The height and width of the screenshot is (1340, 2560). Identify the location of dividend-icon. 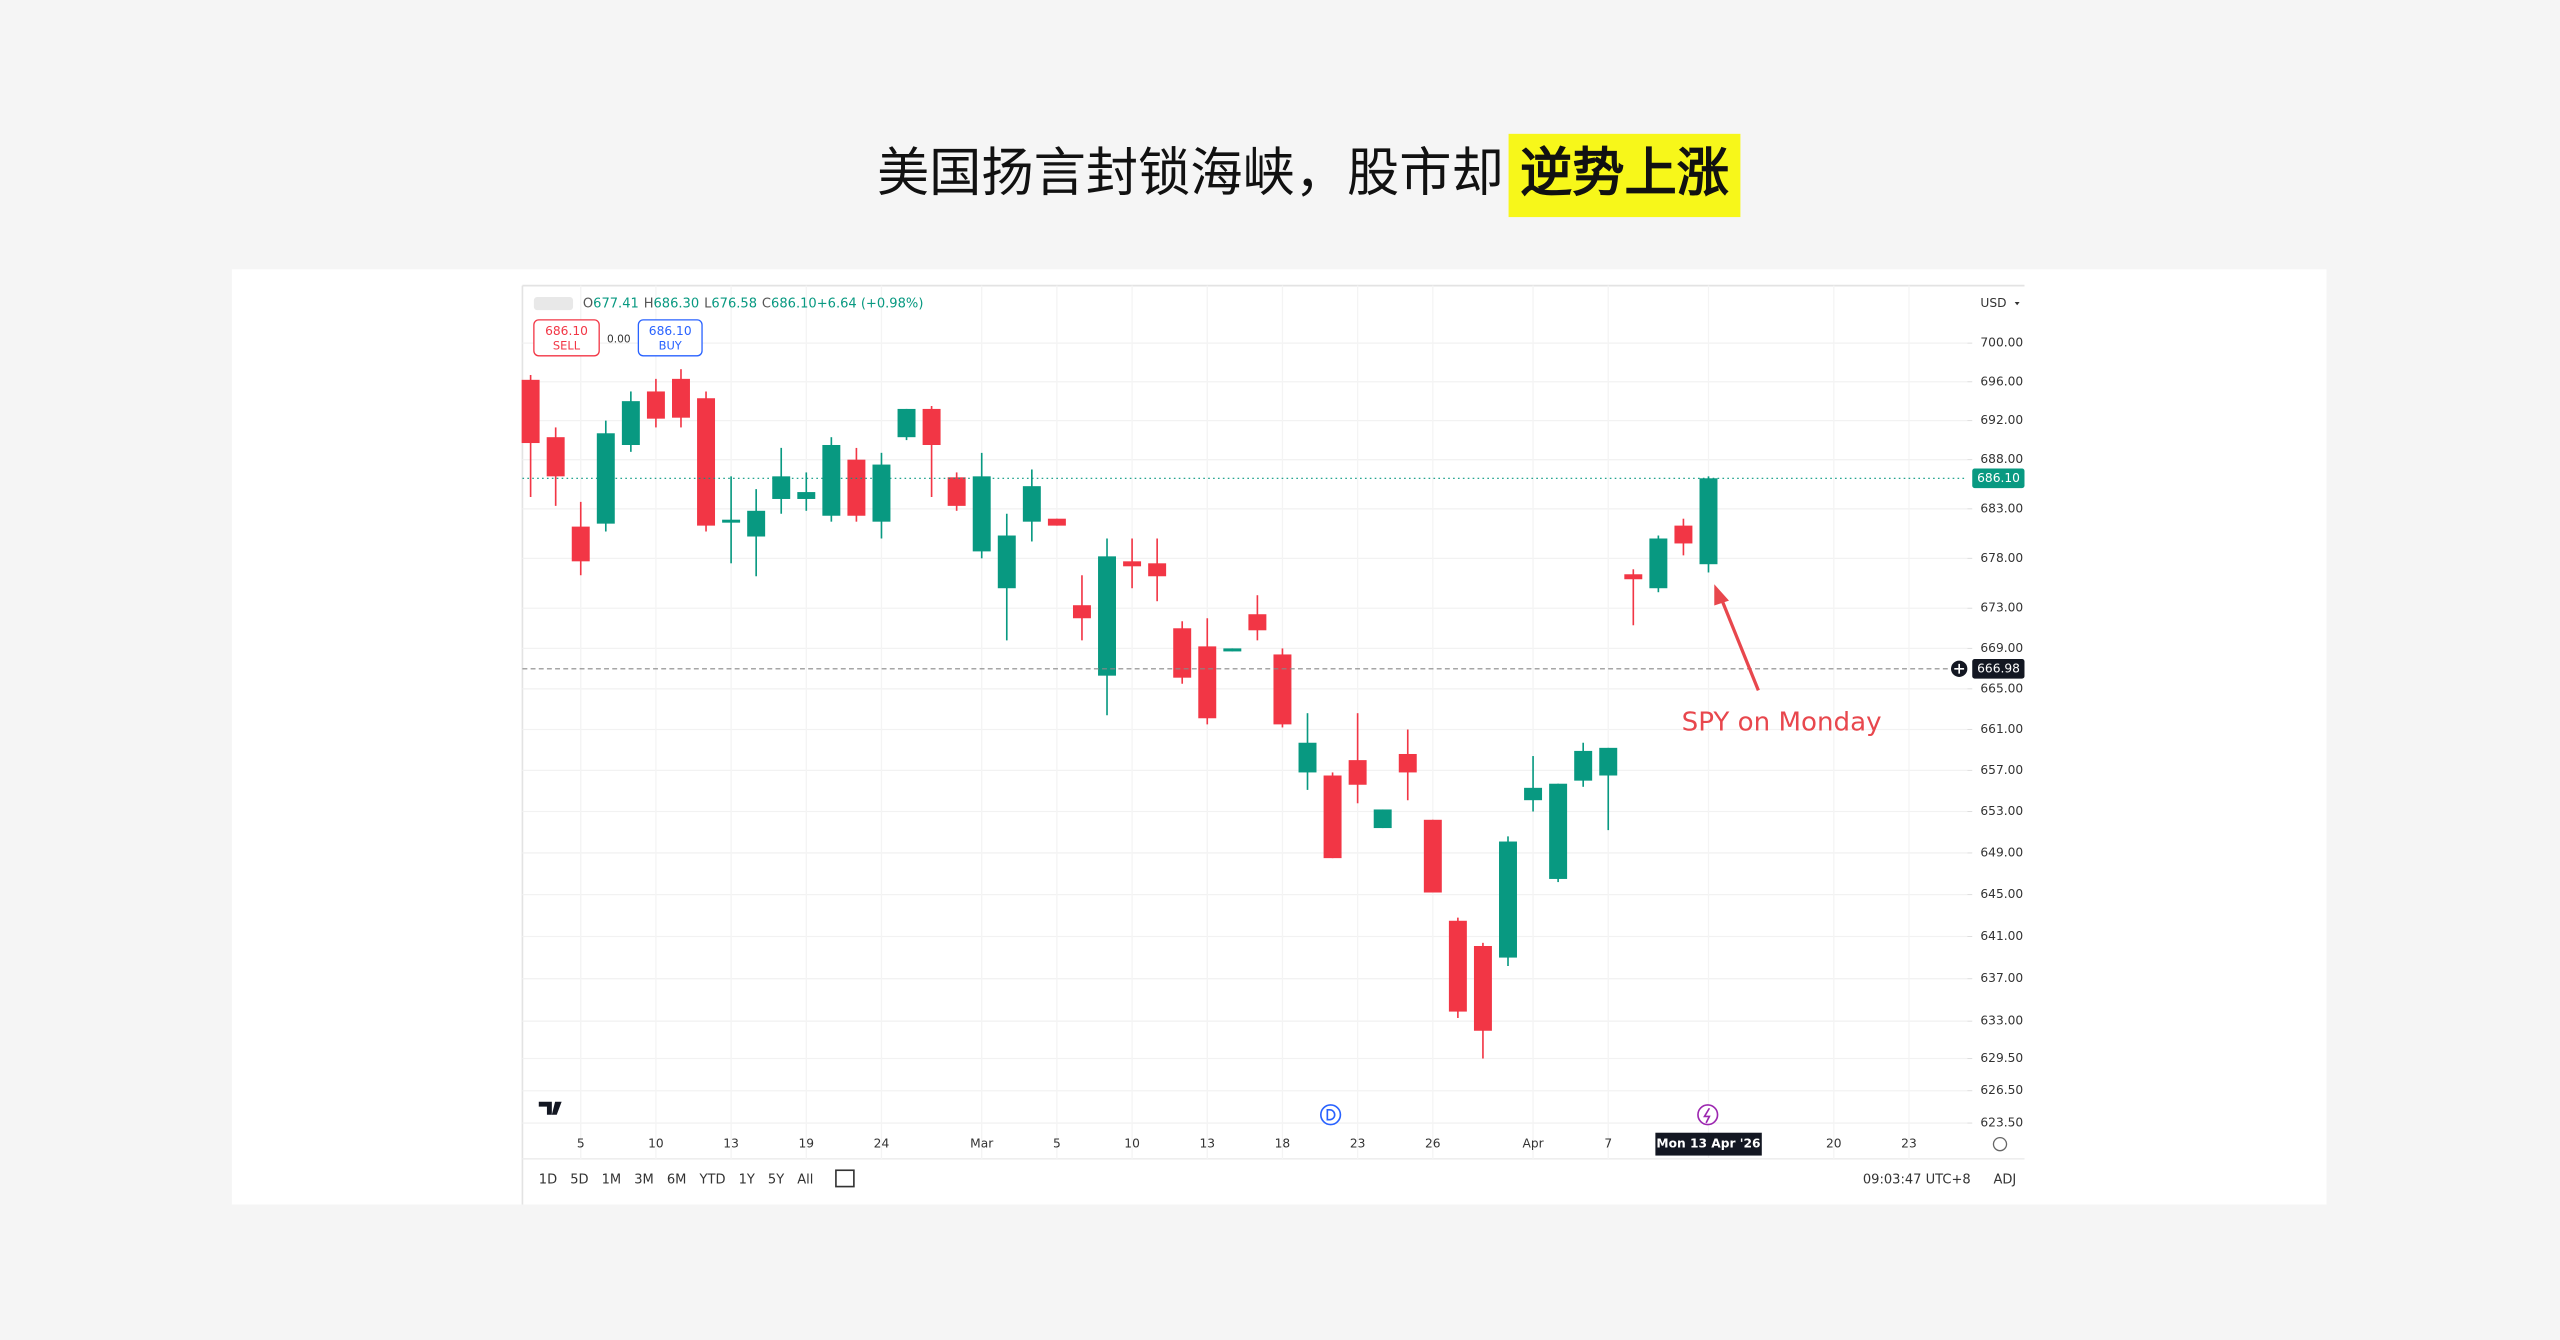
(1331, 1115).